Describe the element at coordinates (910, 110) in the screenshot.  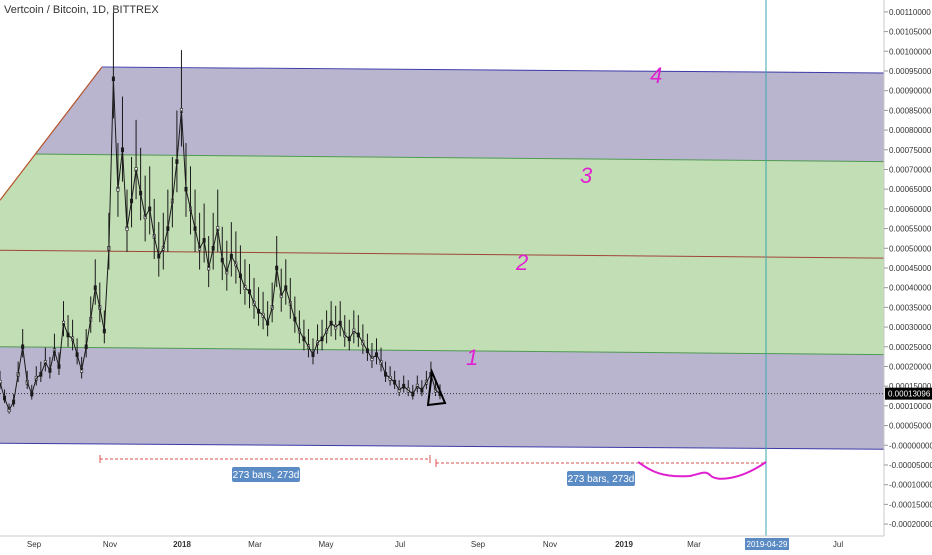
I see `y-tick-label: 0.00085000` at that location.